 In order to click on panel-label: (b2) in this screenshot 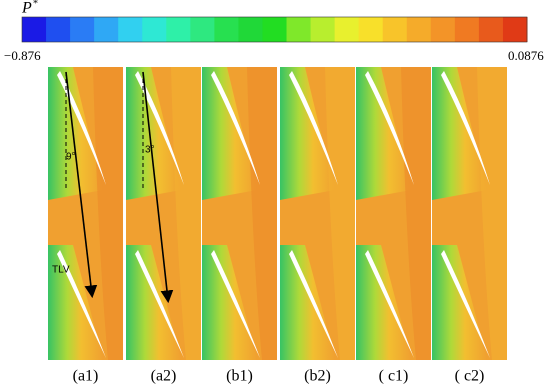, I will do `click(317, 376)`.